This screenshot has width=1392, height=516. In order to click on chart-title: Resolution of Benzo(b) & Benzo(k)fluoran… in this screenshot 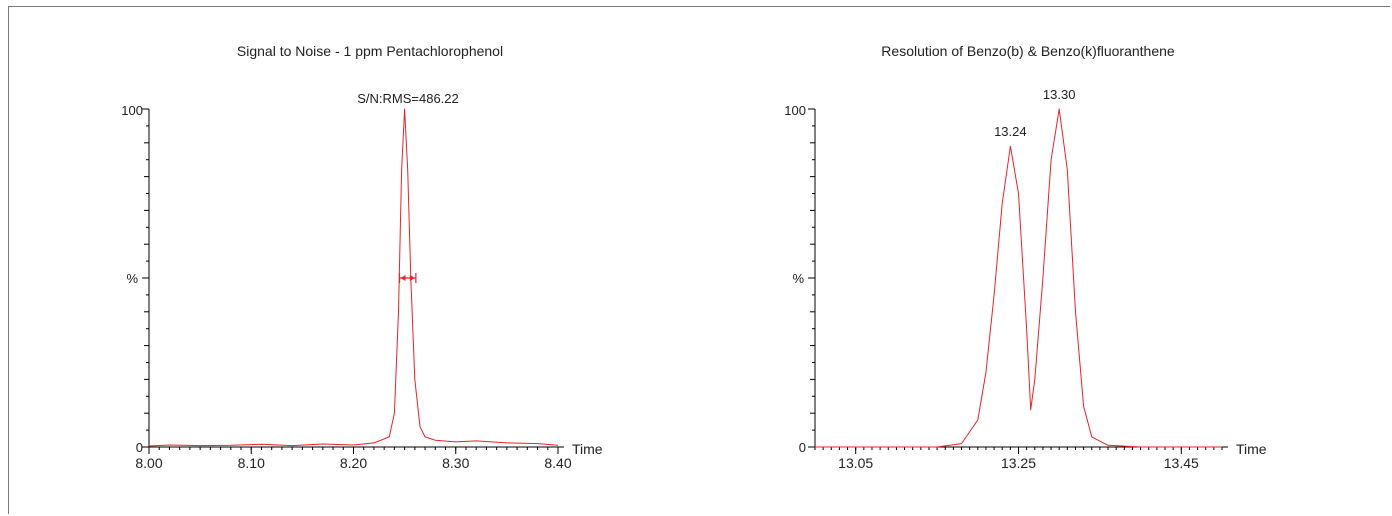, I will do `click(1028, 51)`.